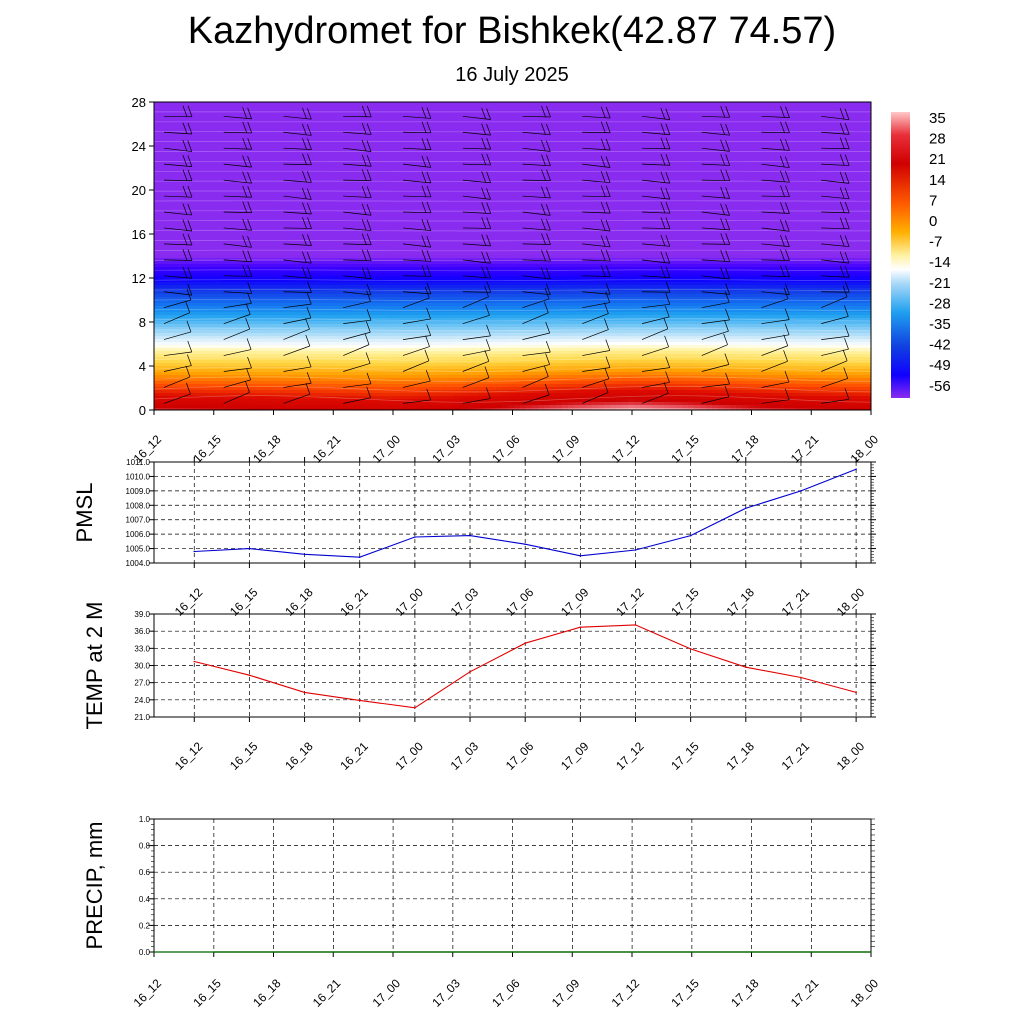 The width and height of the screenshot is (1024, 1024). I want to click on cross-section-ytick-label: 28, so click(139, 102).